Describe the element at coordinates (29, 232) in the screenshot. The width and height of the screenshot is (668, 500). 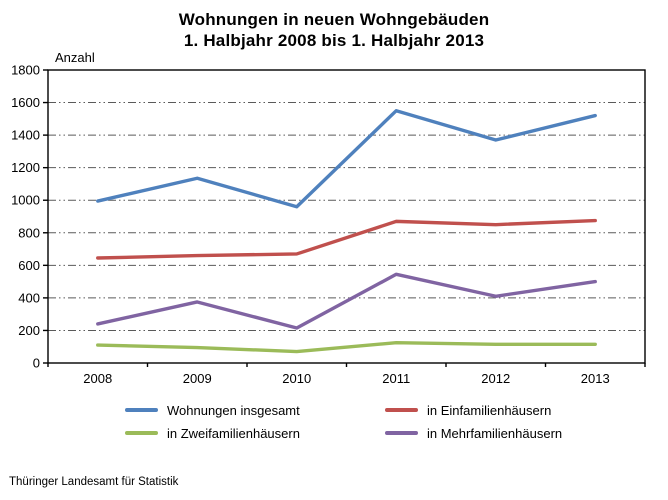
I see `y-tick-label: 800` at that location.